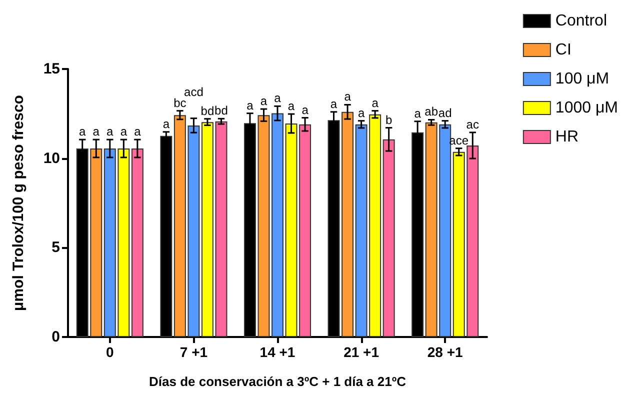 The height and width of the screenshot is (403, 629). What do you see at coordinates (56, 337) in the screenshot?
I see `y-tick-label: 0` at bounding box center [56, 337].